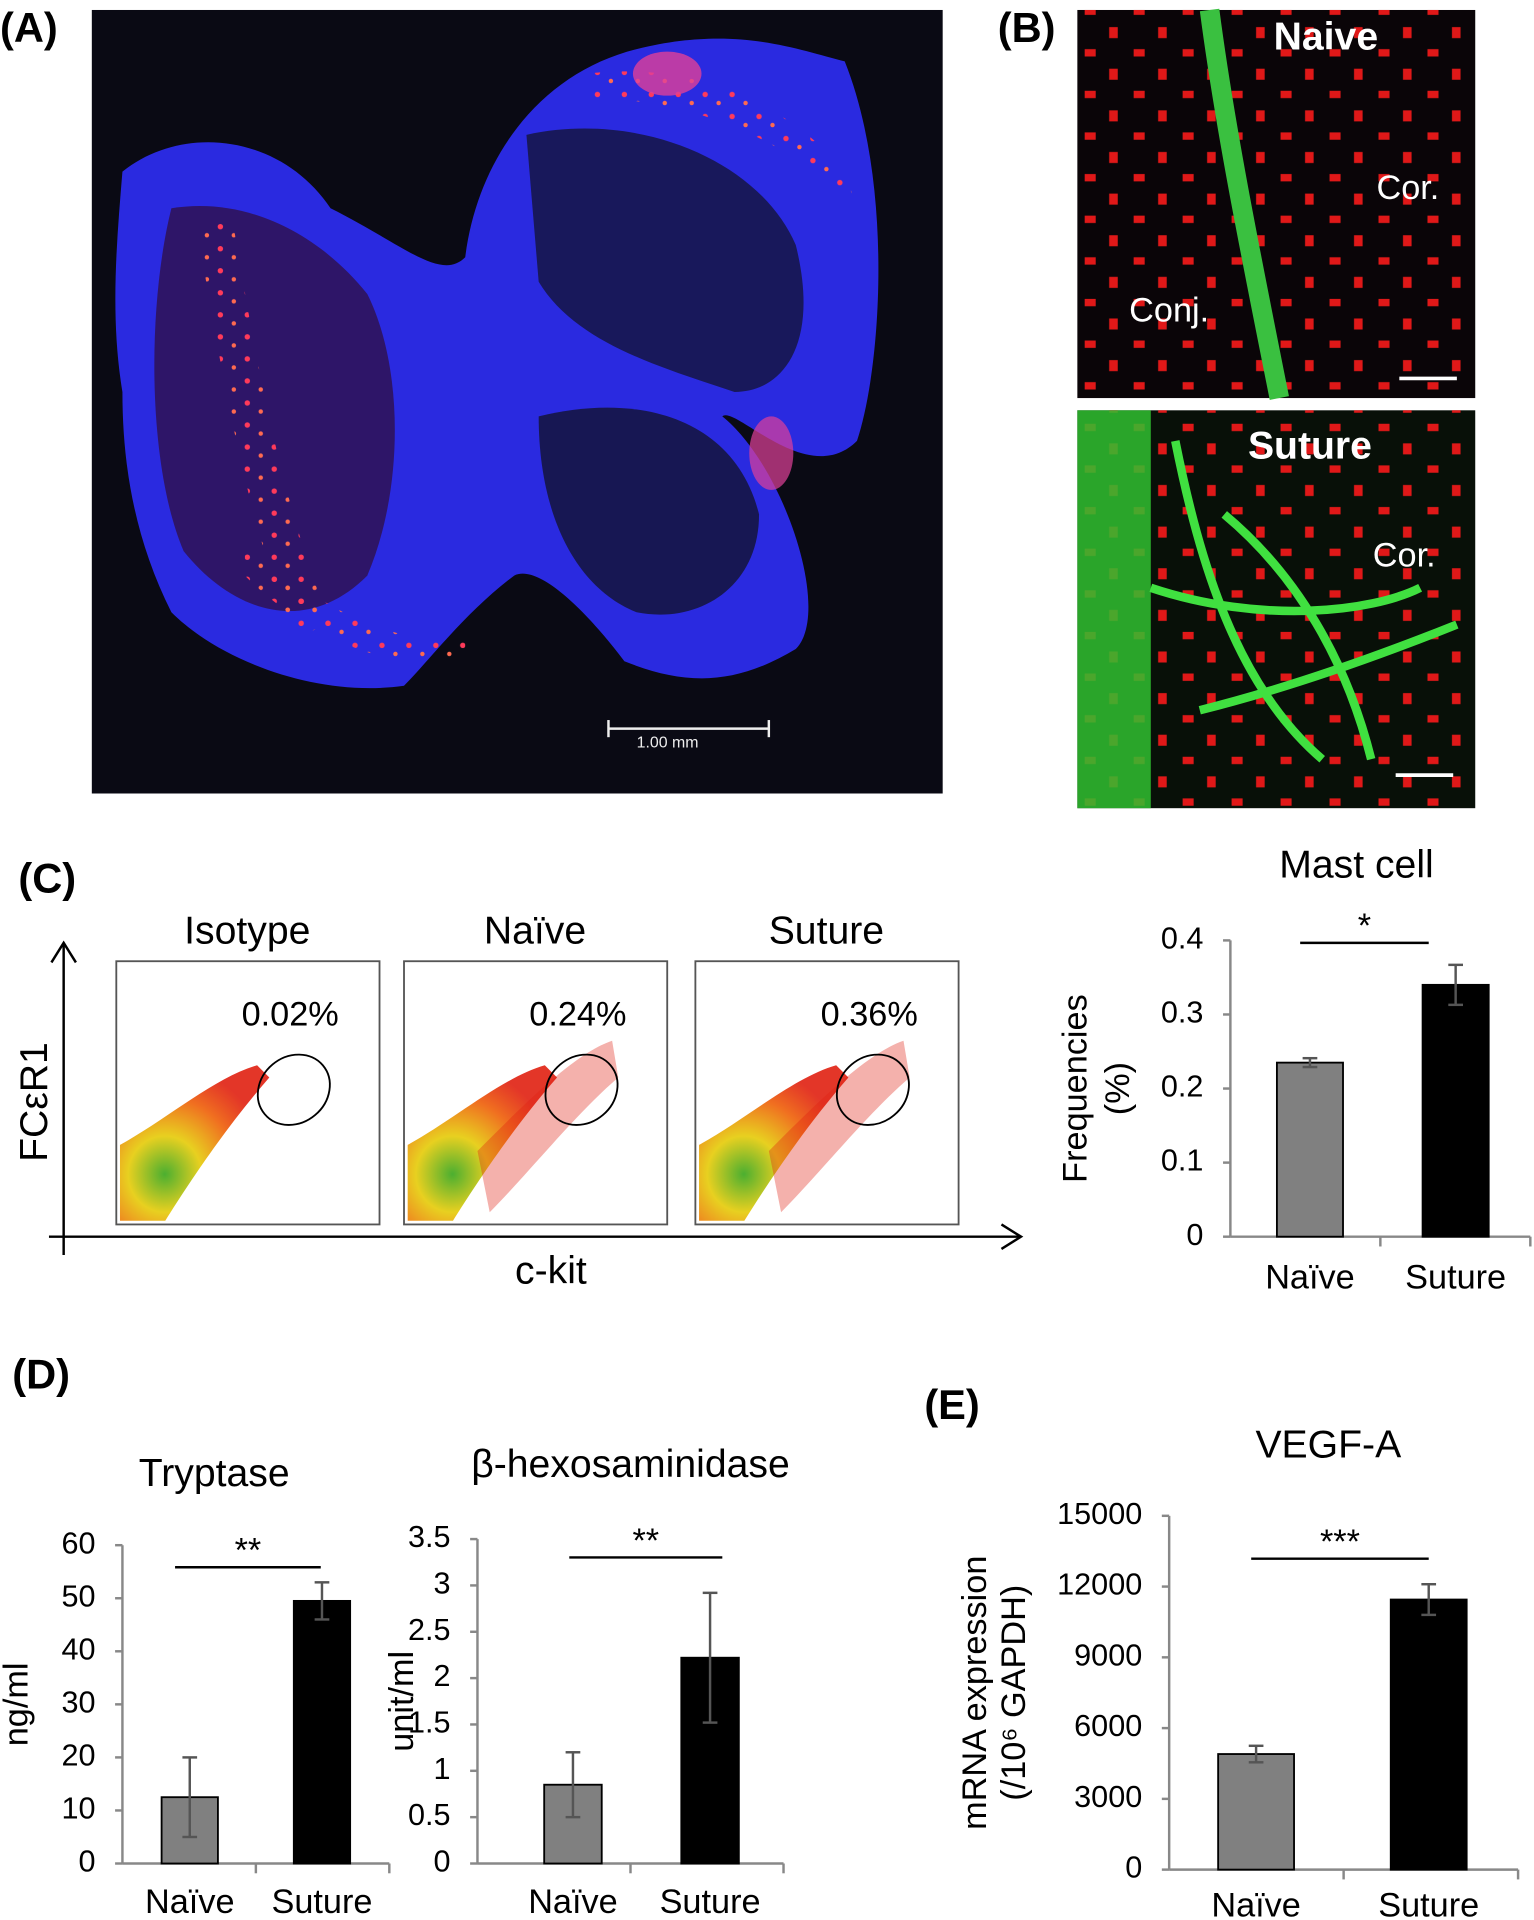  What do you see at coordinates (1027, 27) in the screenshot?
I see `panel-label: (B)` at bounding box center [1027, 27].